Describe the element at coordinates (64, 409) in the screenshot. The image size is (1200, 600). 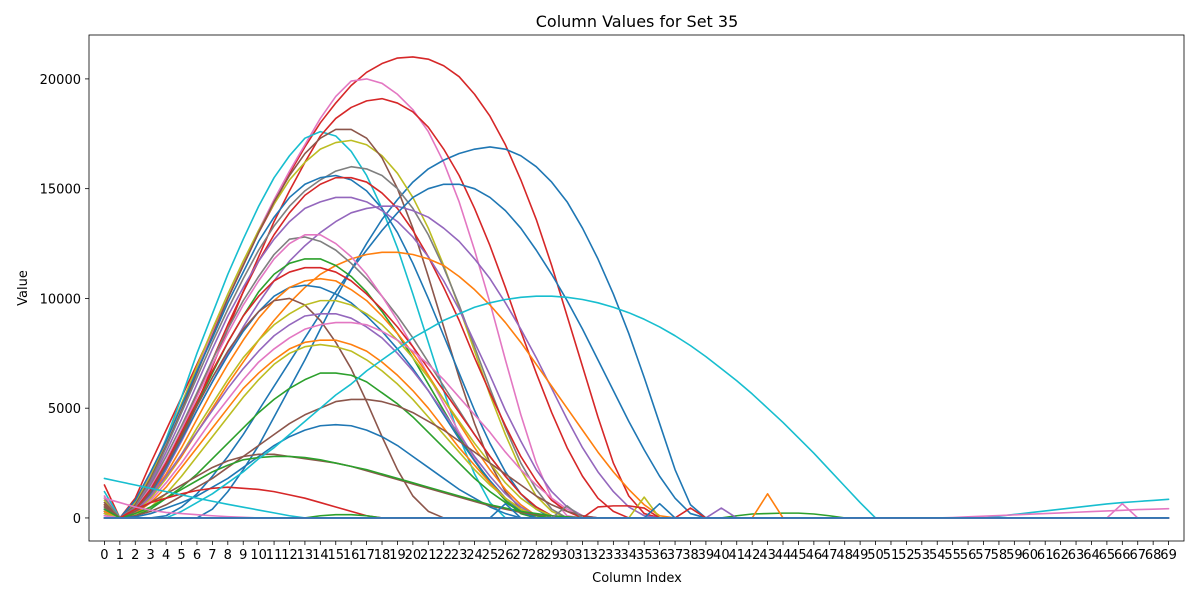
I see `y-tick-label: 5000` at that location.